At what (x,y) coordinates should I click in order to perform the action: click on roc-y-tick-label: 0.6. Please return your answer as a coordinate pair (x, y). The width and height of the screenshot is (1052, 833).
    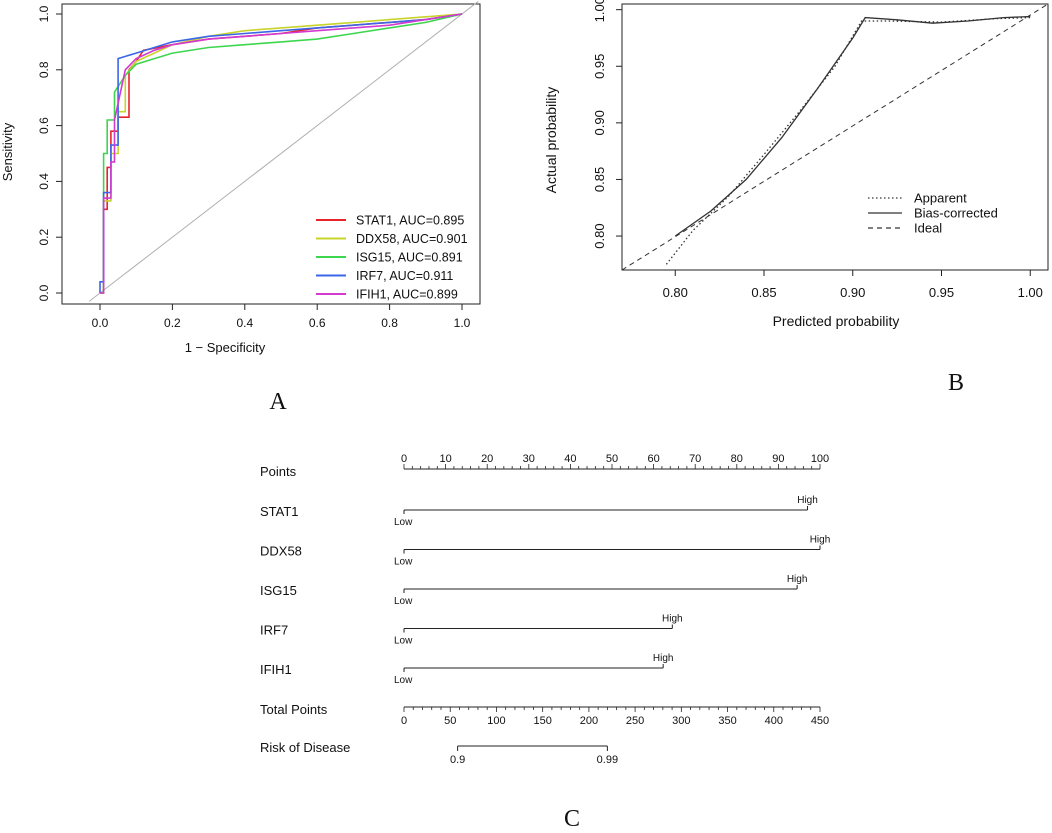
    Looking at the image, I should click on (44, 125).